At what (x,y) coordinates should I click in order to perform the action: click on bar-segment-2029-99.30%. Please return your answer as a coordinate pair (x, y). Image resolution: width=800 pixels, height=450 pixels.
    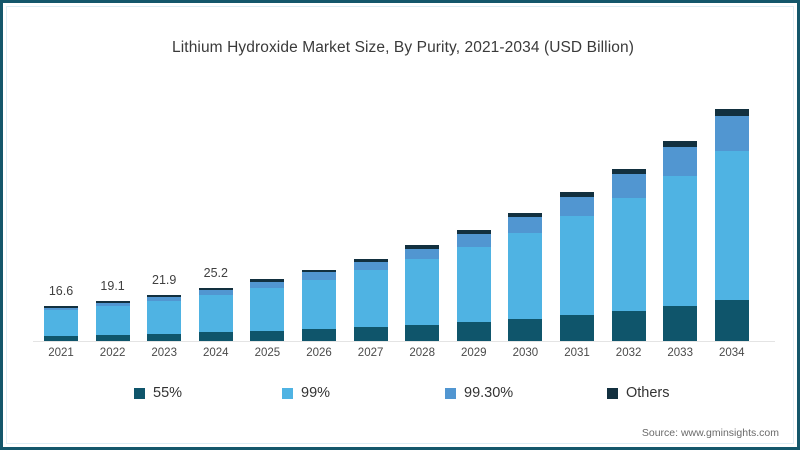
    Looking at the image, I should click on (473, 241).